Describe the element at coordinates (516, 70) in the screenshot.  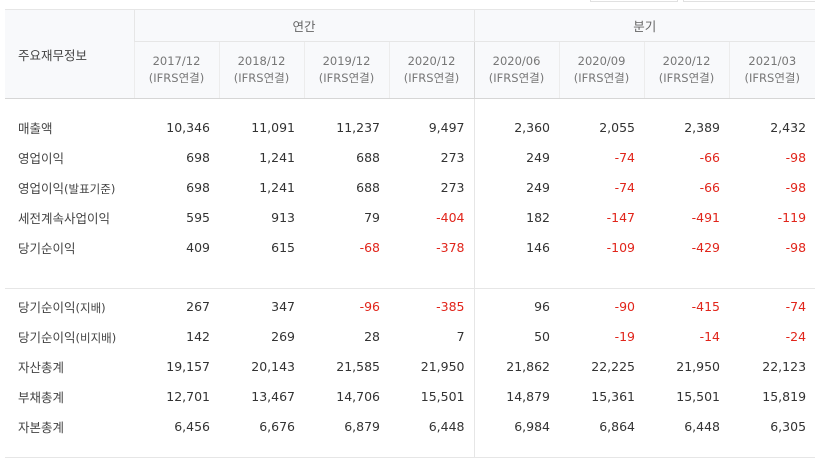
I see `column-header: 2020/06 (IFRS연결)` at that location.